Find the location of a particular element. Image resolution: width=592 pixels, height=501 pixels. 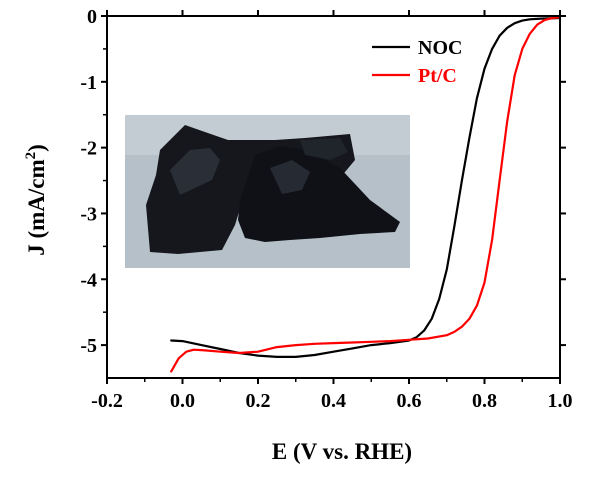

x-axis-title: E (V vs. RHE) is located at coordinates (342, 451).